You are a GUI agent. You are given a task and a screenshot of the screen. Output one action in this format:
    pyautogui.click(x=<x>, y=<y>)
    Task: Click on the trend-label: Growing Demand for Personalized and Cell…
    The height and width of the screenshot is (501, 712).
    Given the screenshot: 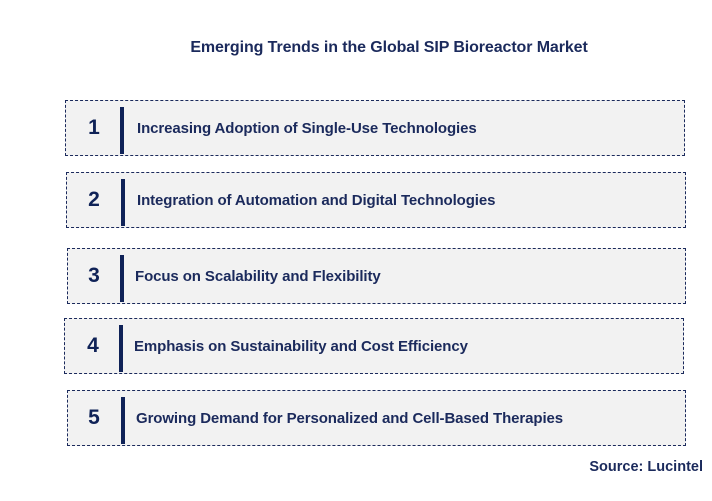 What is the action you would take?
    pyautogui.click(x=349, y=418)
    